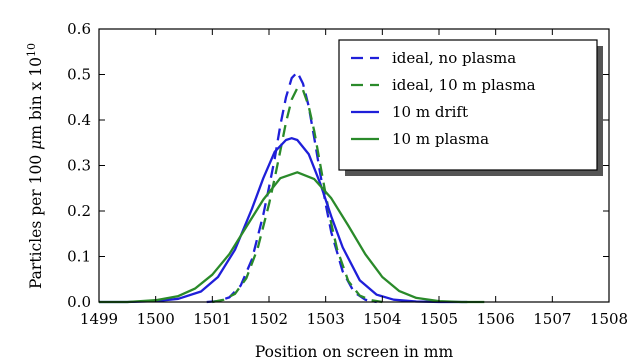  What do you see at coordinates (464, 85) in the screenshot?
I see `legend-label-2: ideal, 10 m plasma` at bounding box center [464, 85].